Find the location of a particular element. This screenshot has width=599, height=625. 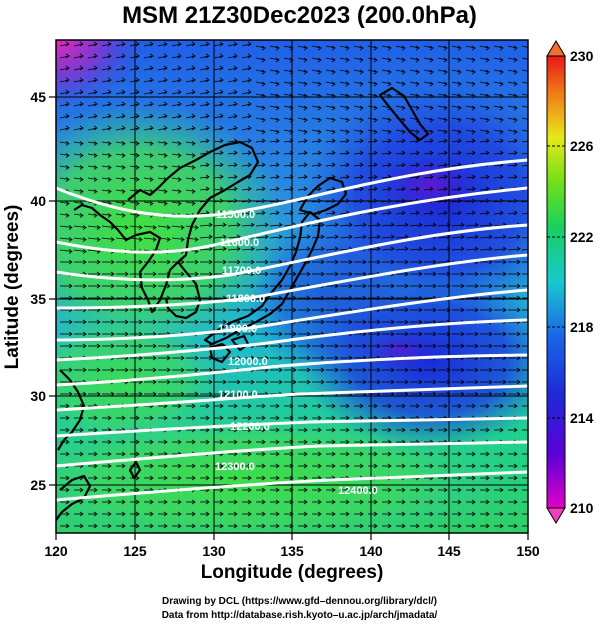

x-tick-label: 130 is located at coordinates (214, 551).